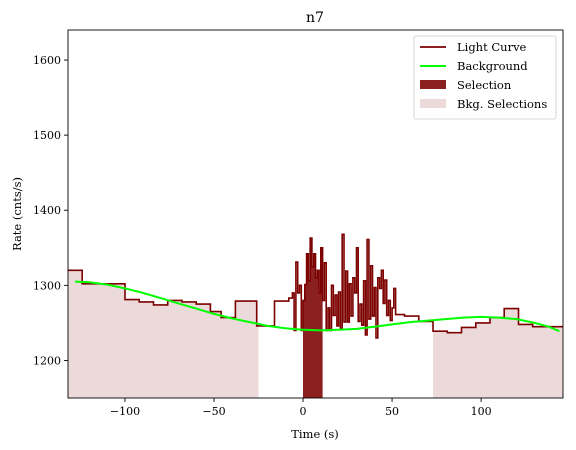  Describe the element at coordinates (433, 84) in the screenshot. I see `legend-swatch-selection` at that location.